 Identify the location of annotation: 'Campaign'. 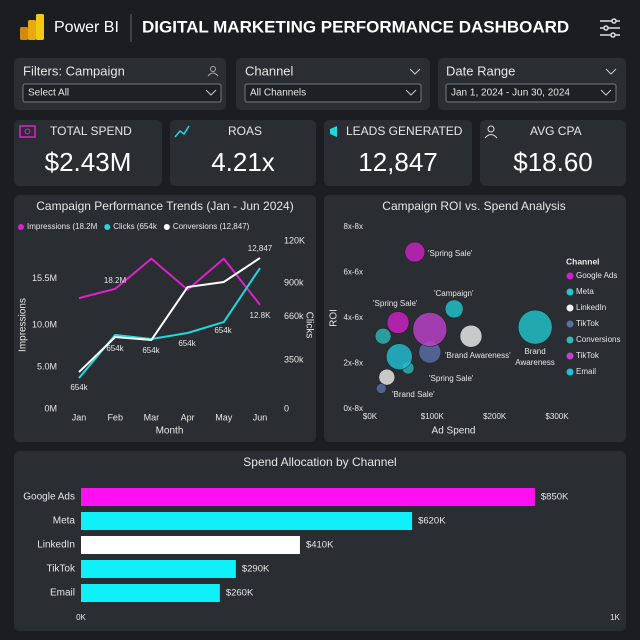
(454, 293).